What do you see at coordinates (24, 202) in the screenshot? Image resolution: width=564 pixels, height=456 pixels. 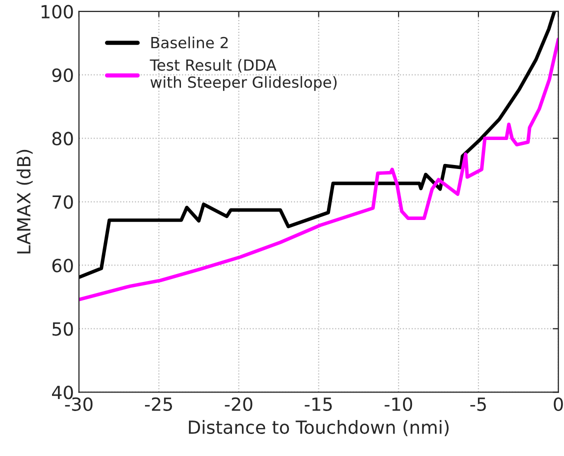 I see `y-axis-title: LAMAX (dB)` at bounding box center [24, 202].